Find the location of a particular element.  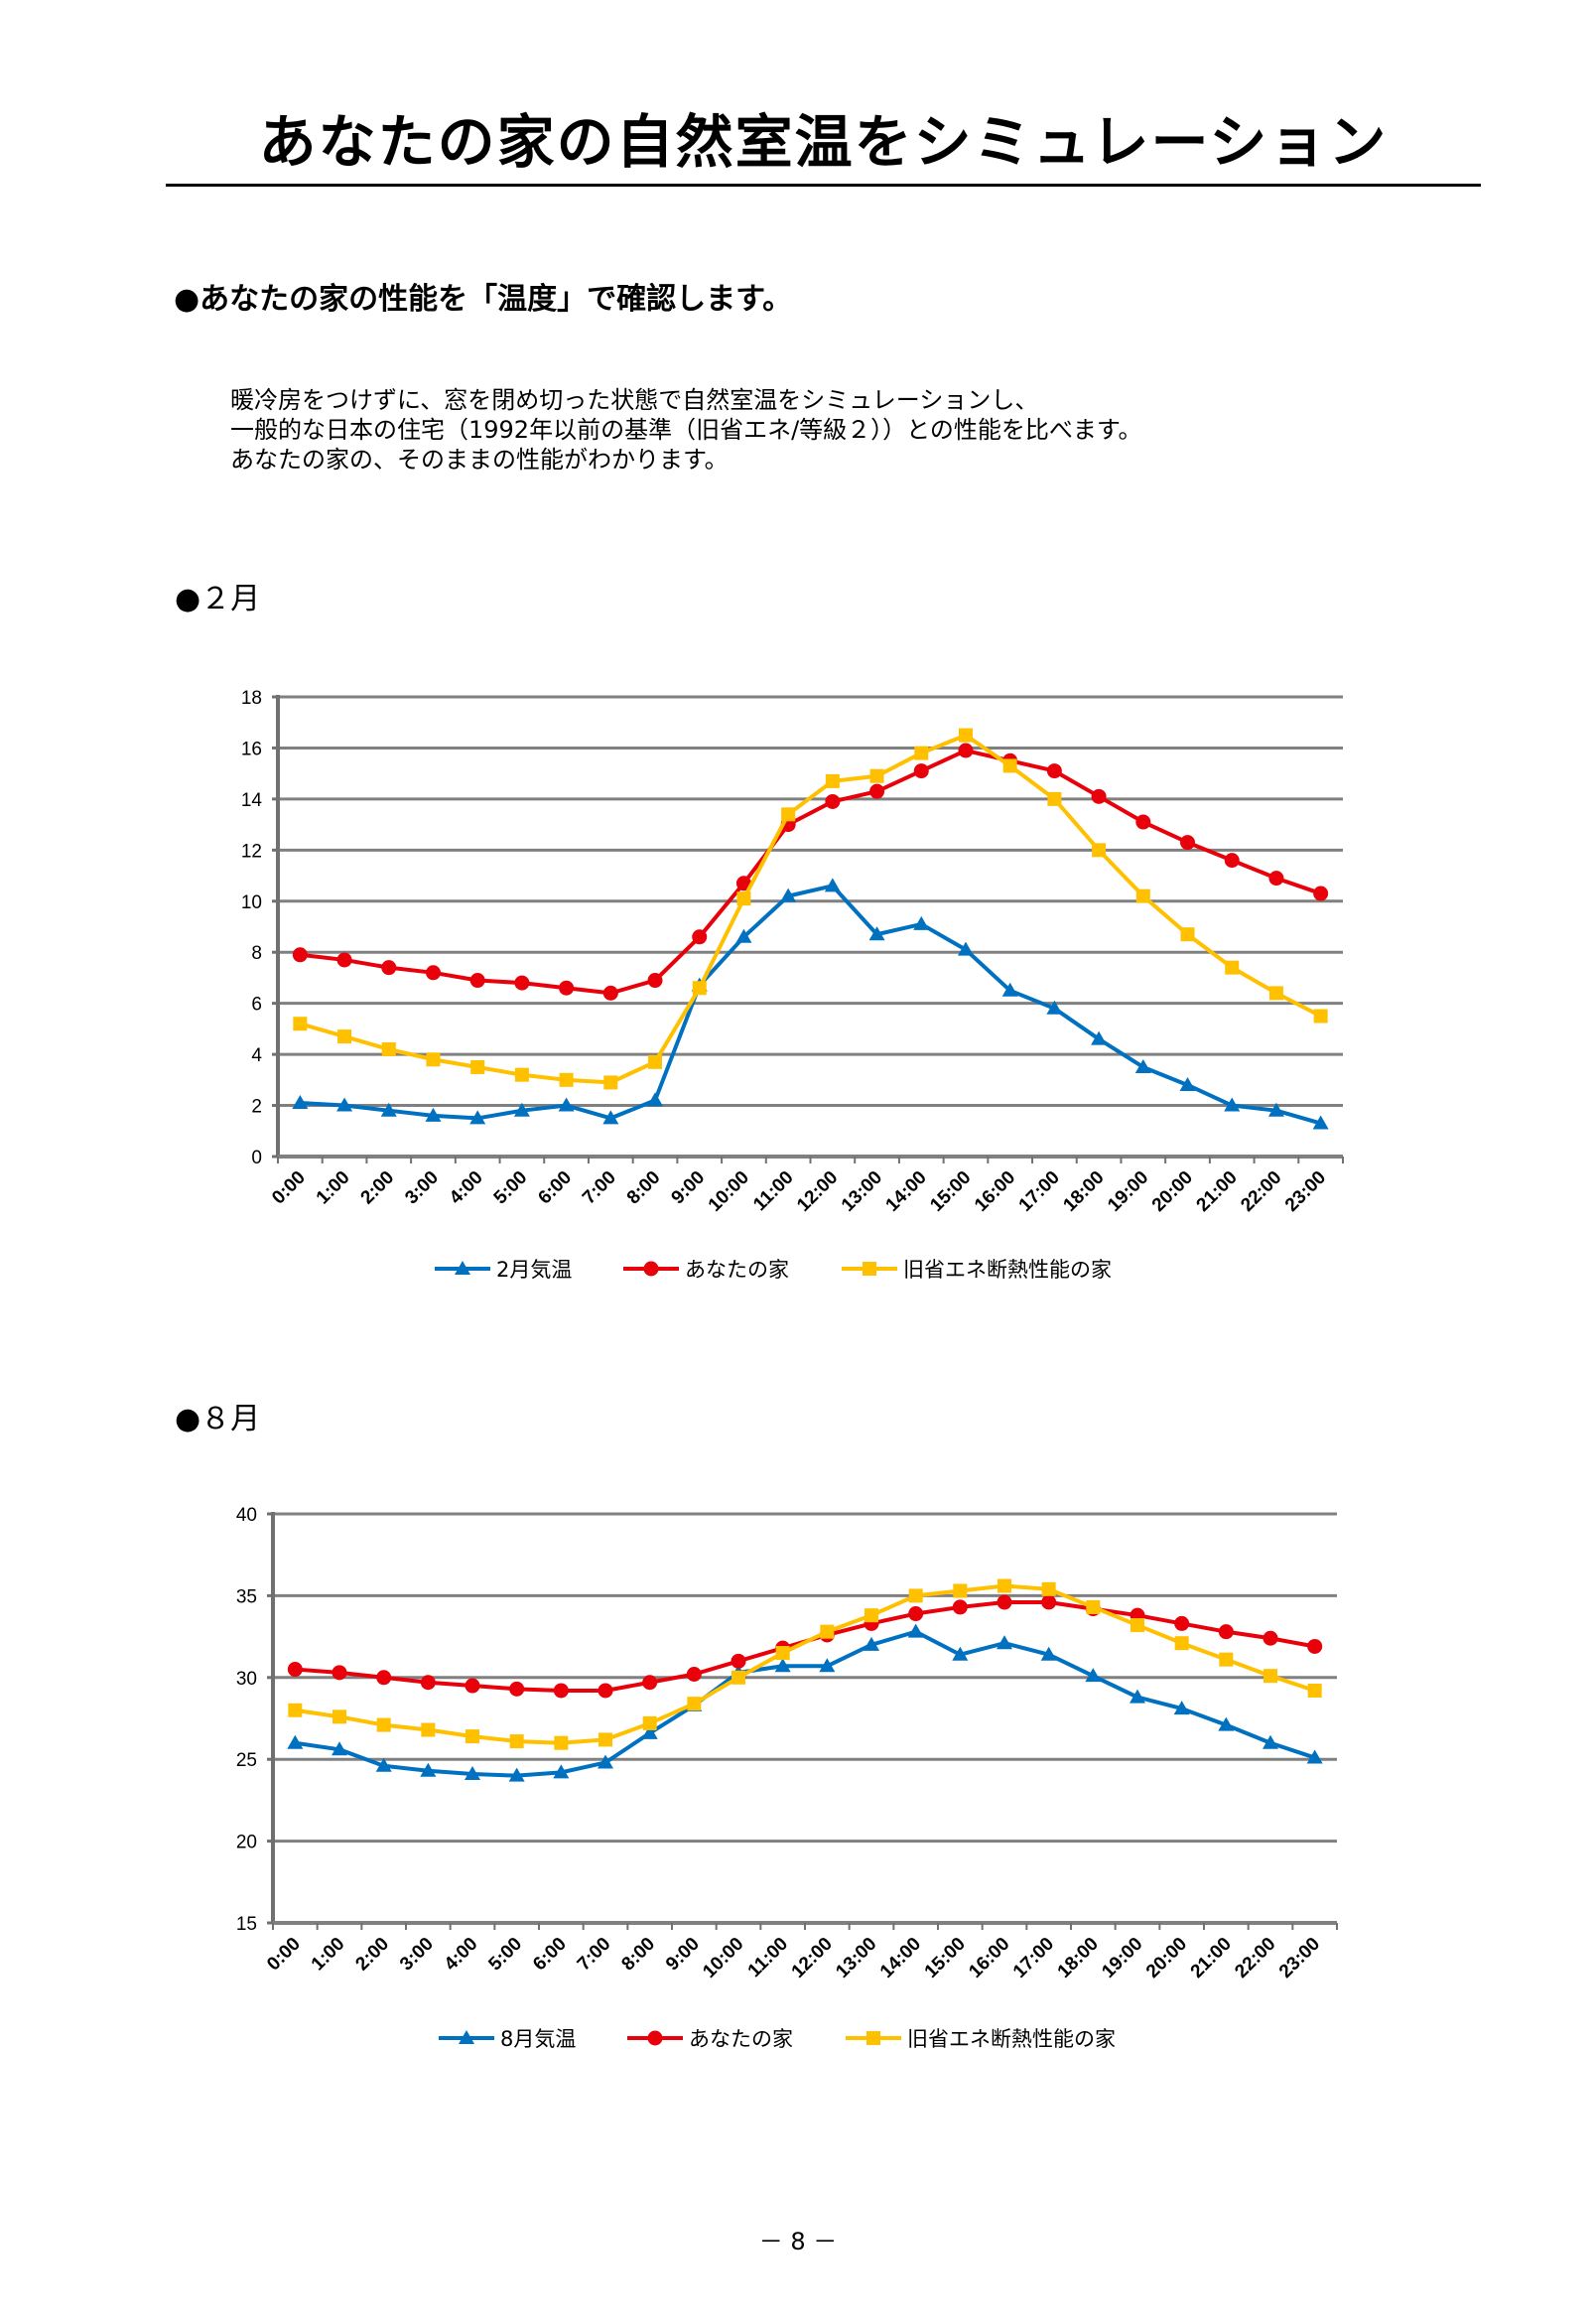

y-tick-label: 8 is located at coordinates (256, 953).